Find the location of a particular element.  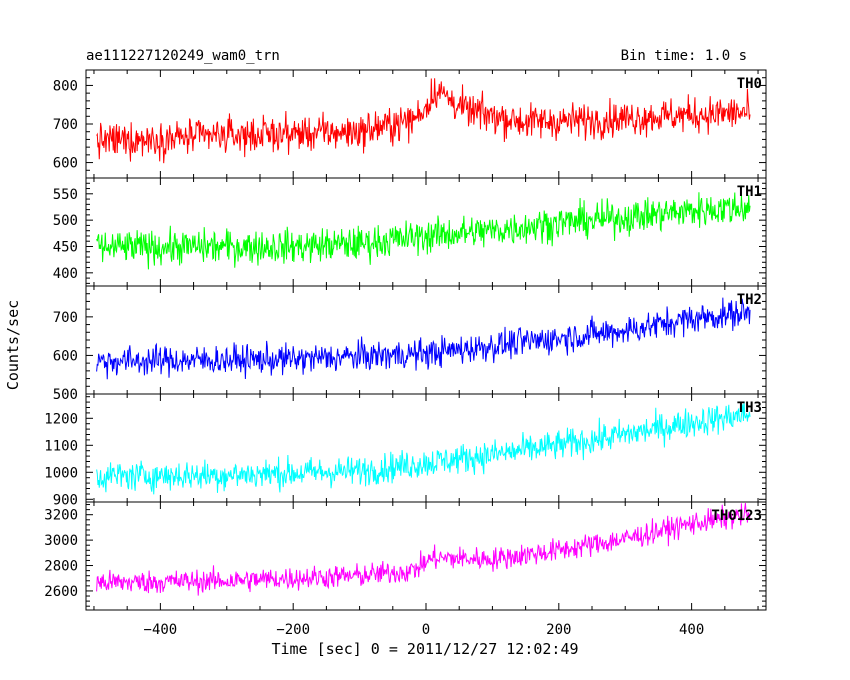

panel-label-th1: TH1 is located at coordinates (749, 192).